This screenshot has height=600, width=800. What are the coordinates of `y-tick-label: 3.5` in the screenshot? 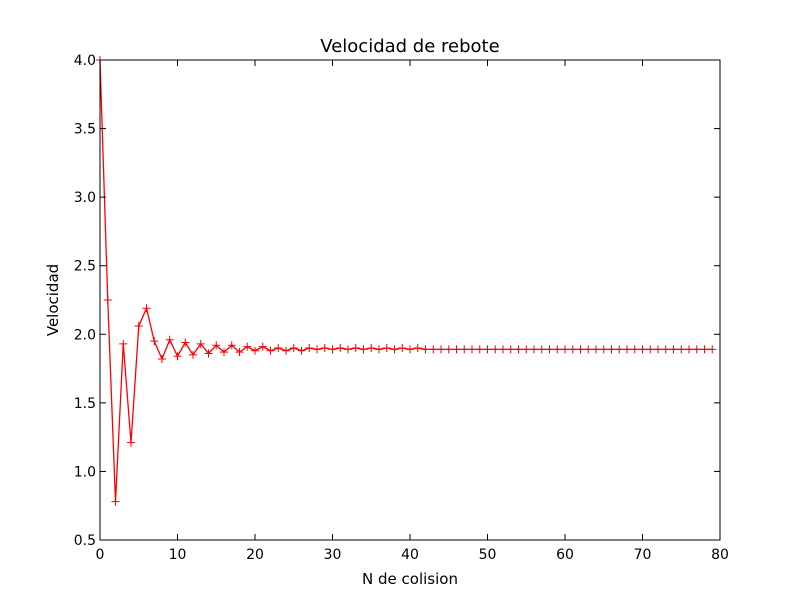 It's located at (85, 130).